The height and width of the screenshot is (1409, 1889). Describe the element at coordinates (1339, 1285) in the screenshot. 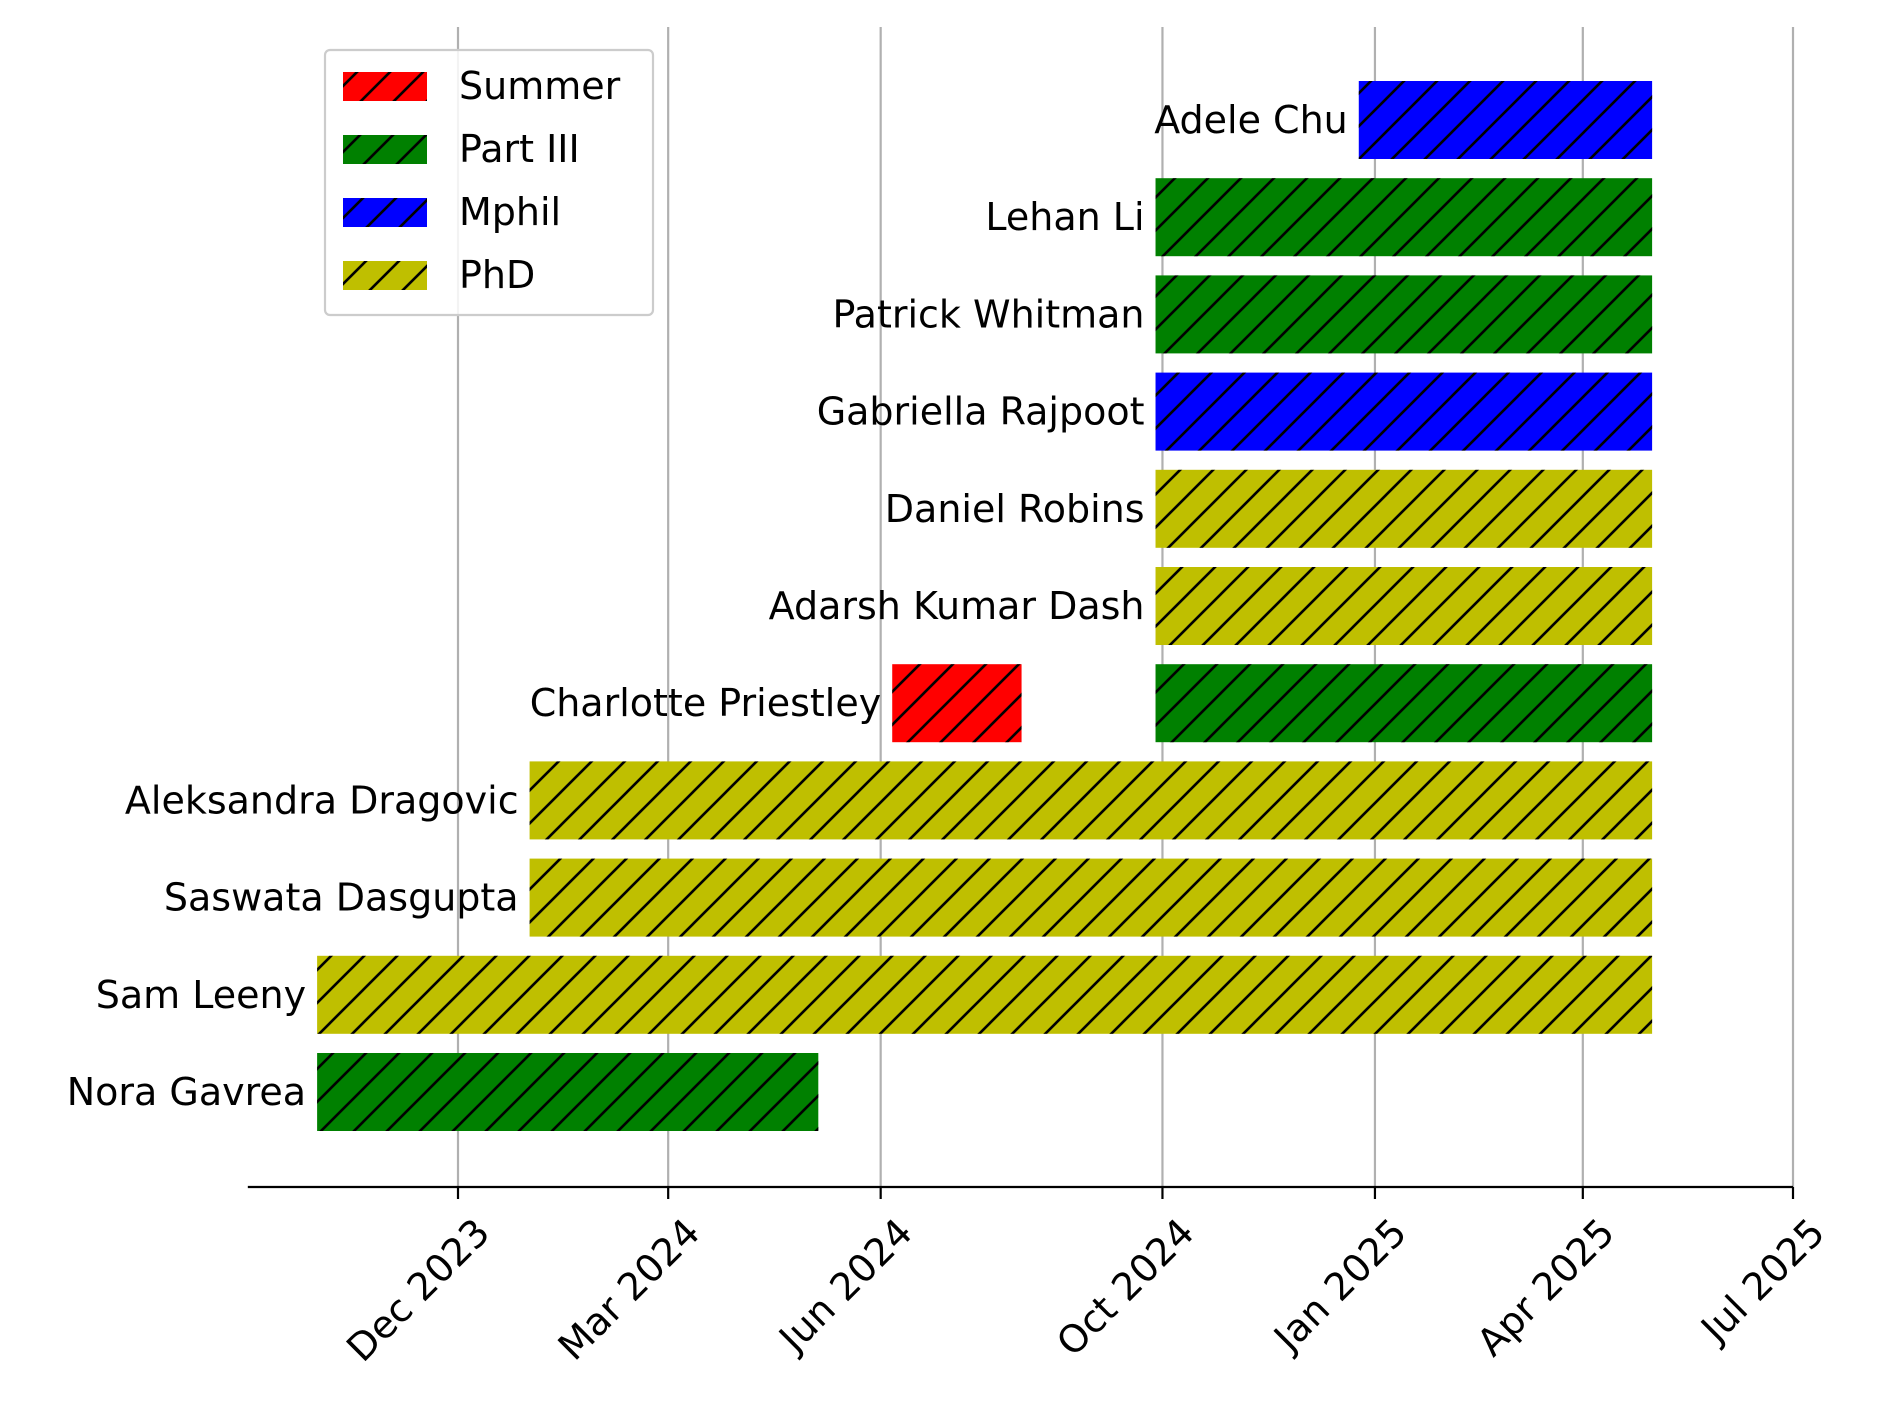

I see `x-tick-label: Jan 2025` at that location.